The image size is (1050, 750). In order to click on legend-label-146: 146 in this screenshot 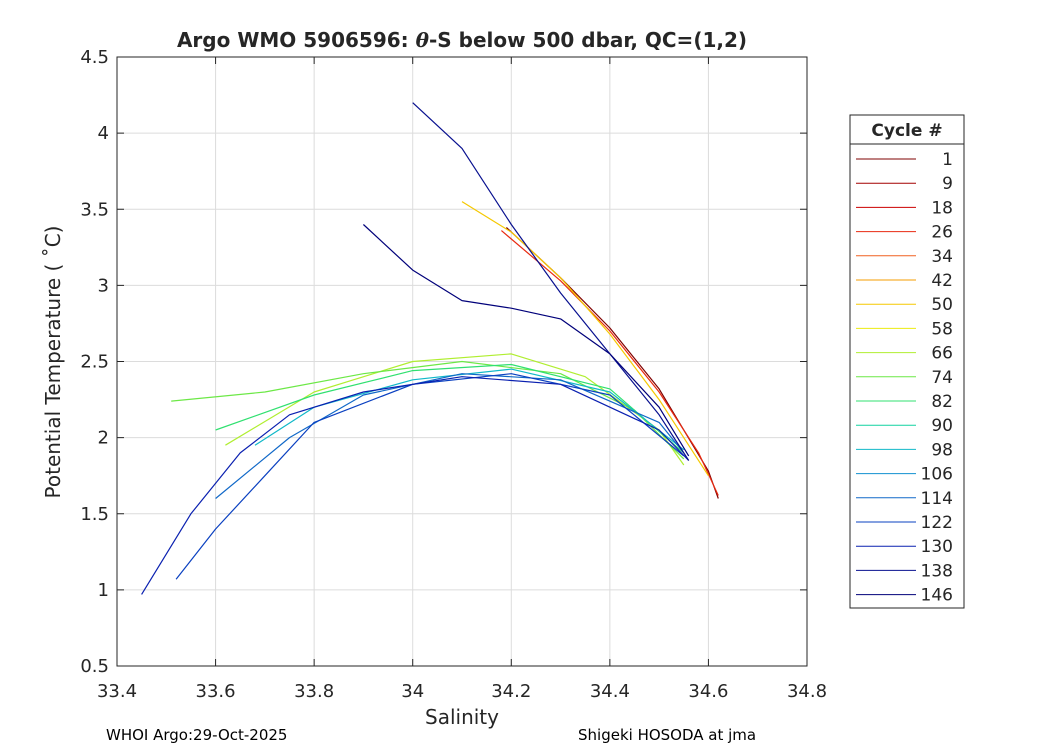, I will do `click(937, 596)`.